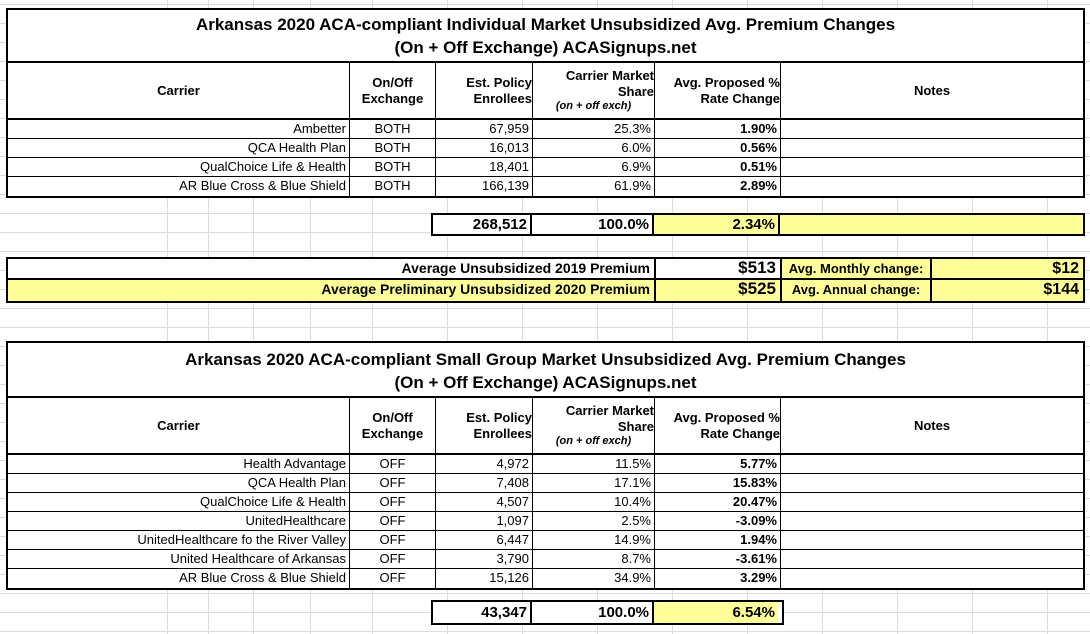 This screenshot has width=1090, height=634. What do you see at coordinates (717, 559) in the screenshot?
I see `rate-cell: -3.61%` at bounding box center [717, 559].